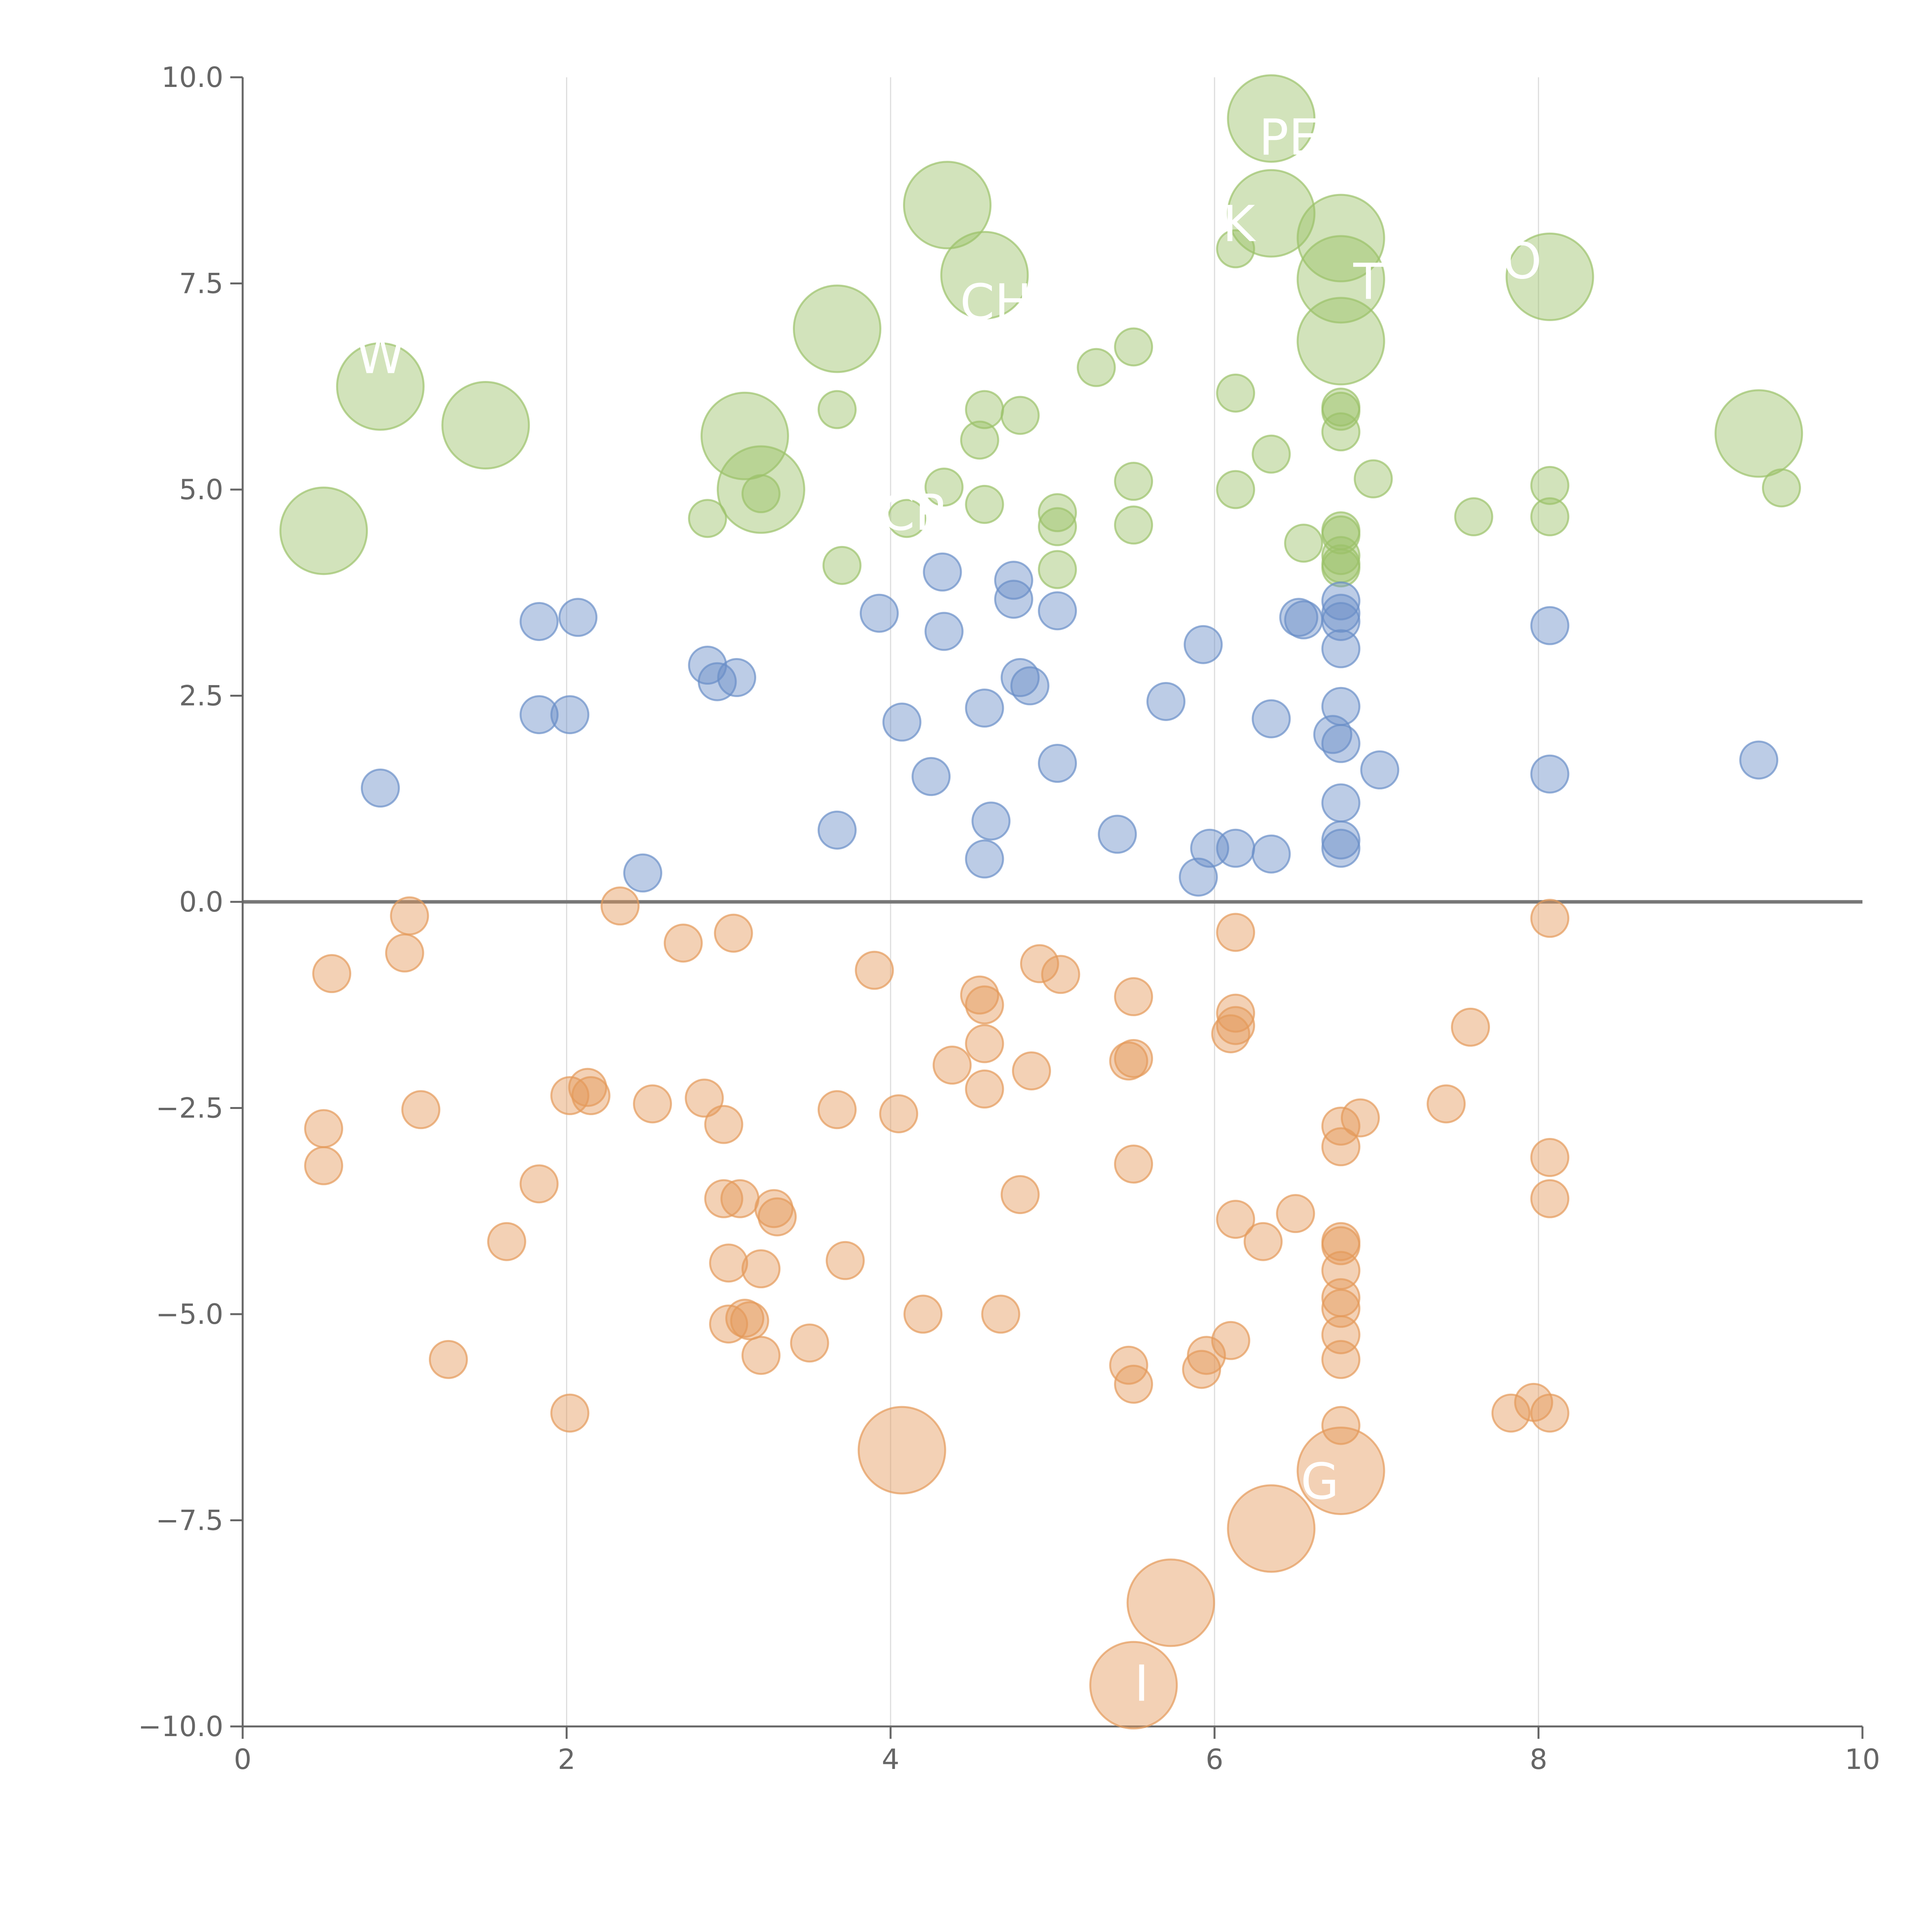 Image resolution: width=1932 pixels, height=1932 pixels. What do you see at coordinates (891, 1759) in the screenshot?
I see `x-tick-label: 4` at bounding box center [891, 1759].